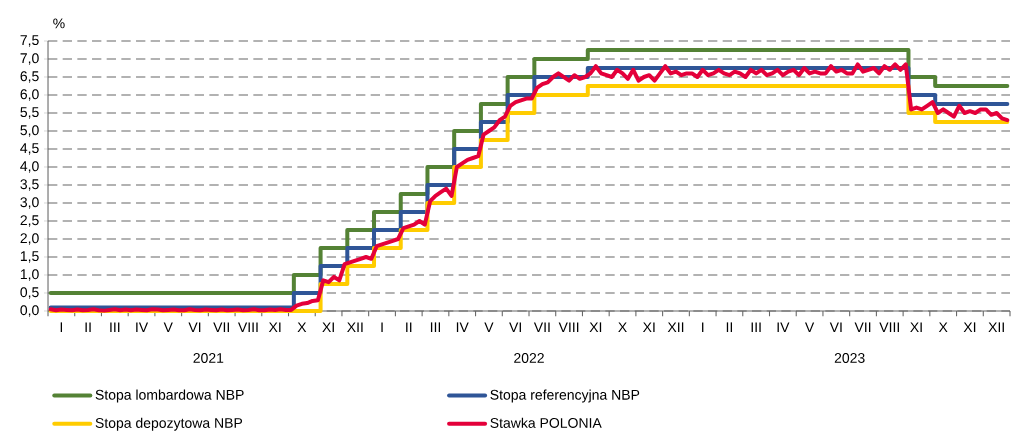 This screenshot has width=1013, height=441. Describe the element at coordinates (59, 23) in the screenshot. I see `y-axis-title: %` at that location.